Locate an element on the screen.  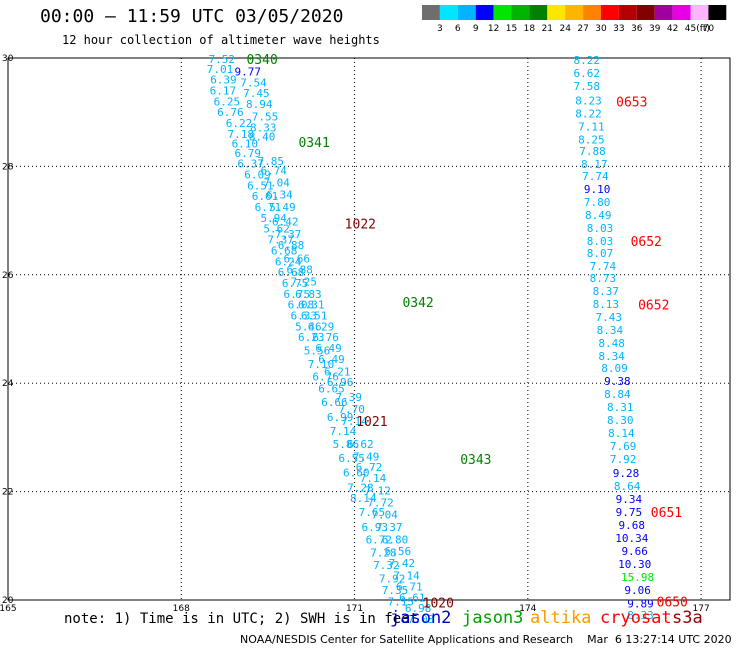
lon-tick-label: 171 is located at coordinates (354, 609).